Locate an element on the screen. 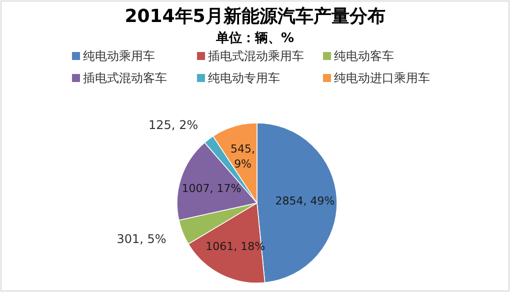 Image resolution: width=510 pixels, height=292 pixels. chart-title: 2014年5月新能源汽车产量分布 is located at coordinates (255, 16).